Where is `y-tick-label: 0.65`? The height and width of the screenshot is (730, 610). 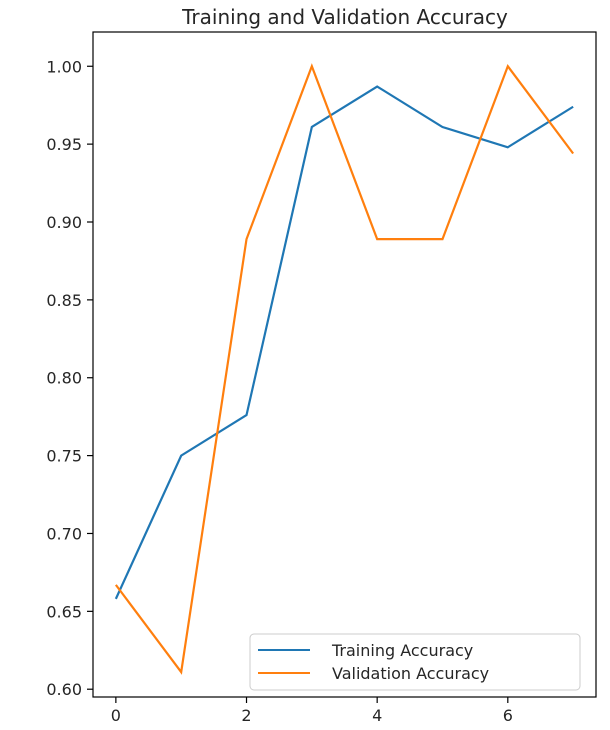
y-tick-label: 0.65 is located at coordinates (64, 611).